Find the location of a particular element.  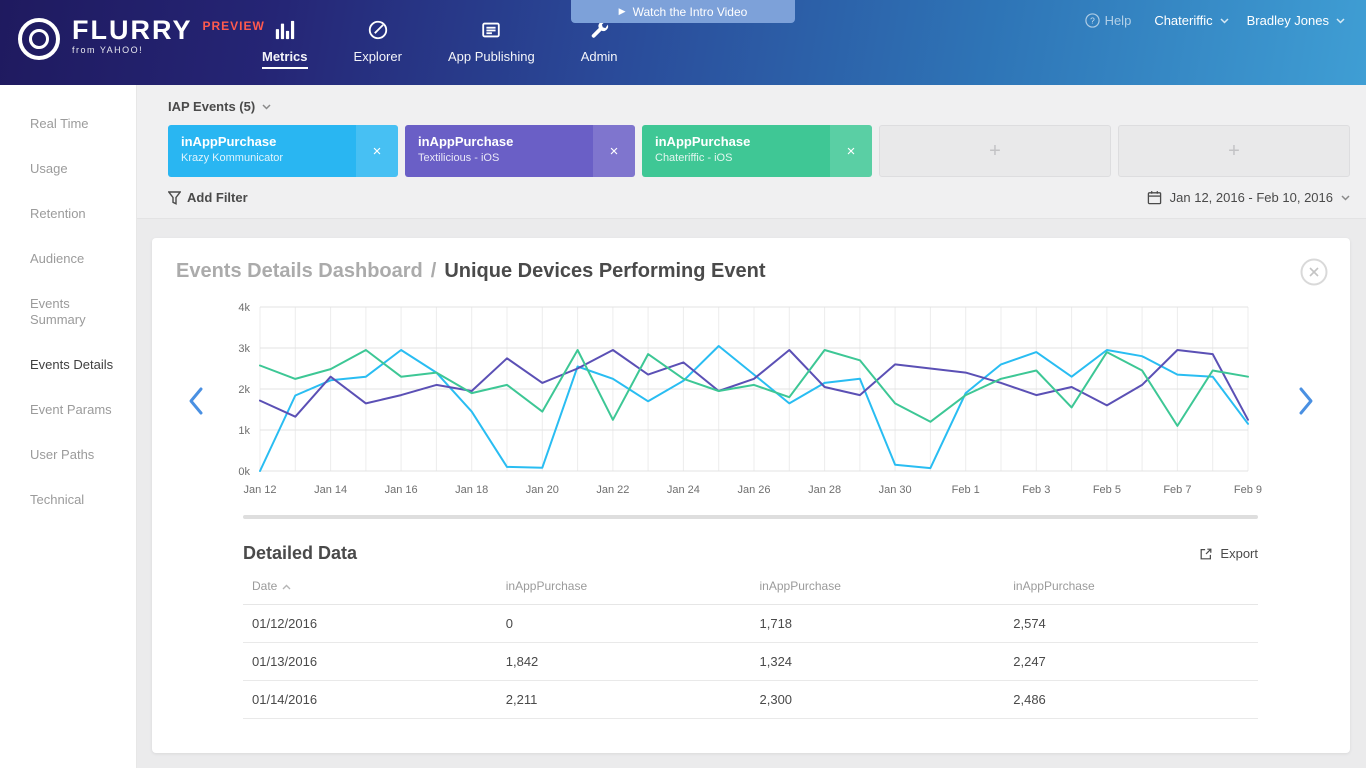

svg-text: 2k is located at coordinates (244, 390).